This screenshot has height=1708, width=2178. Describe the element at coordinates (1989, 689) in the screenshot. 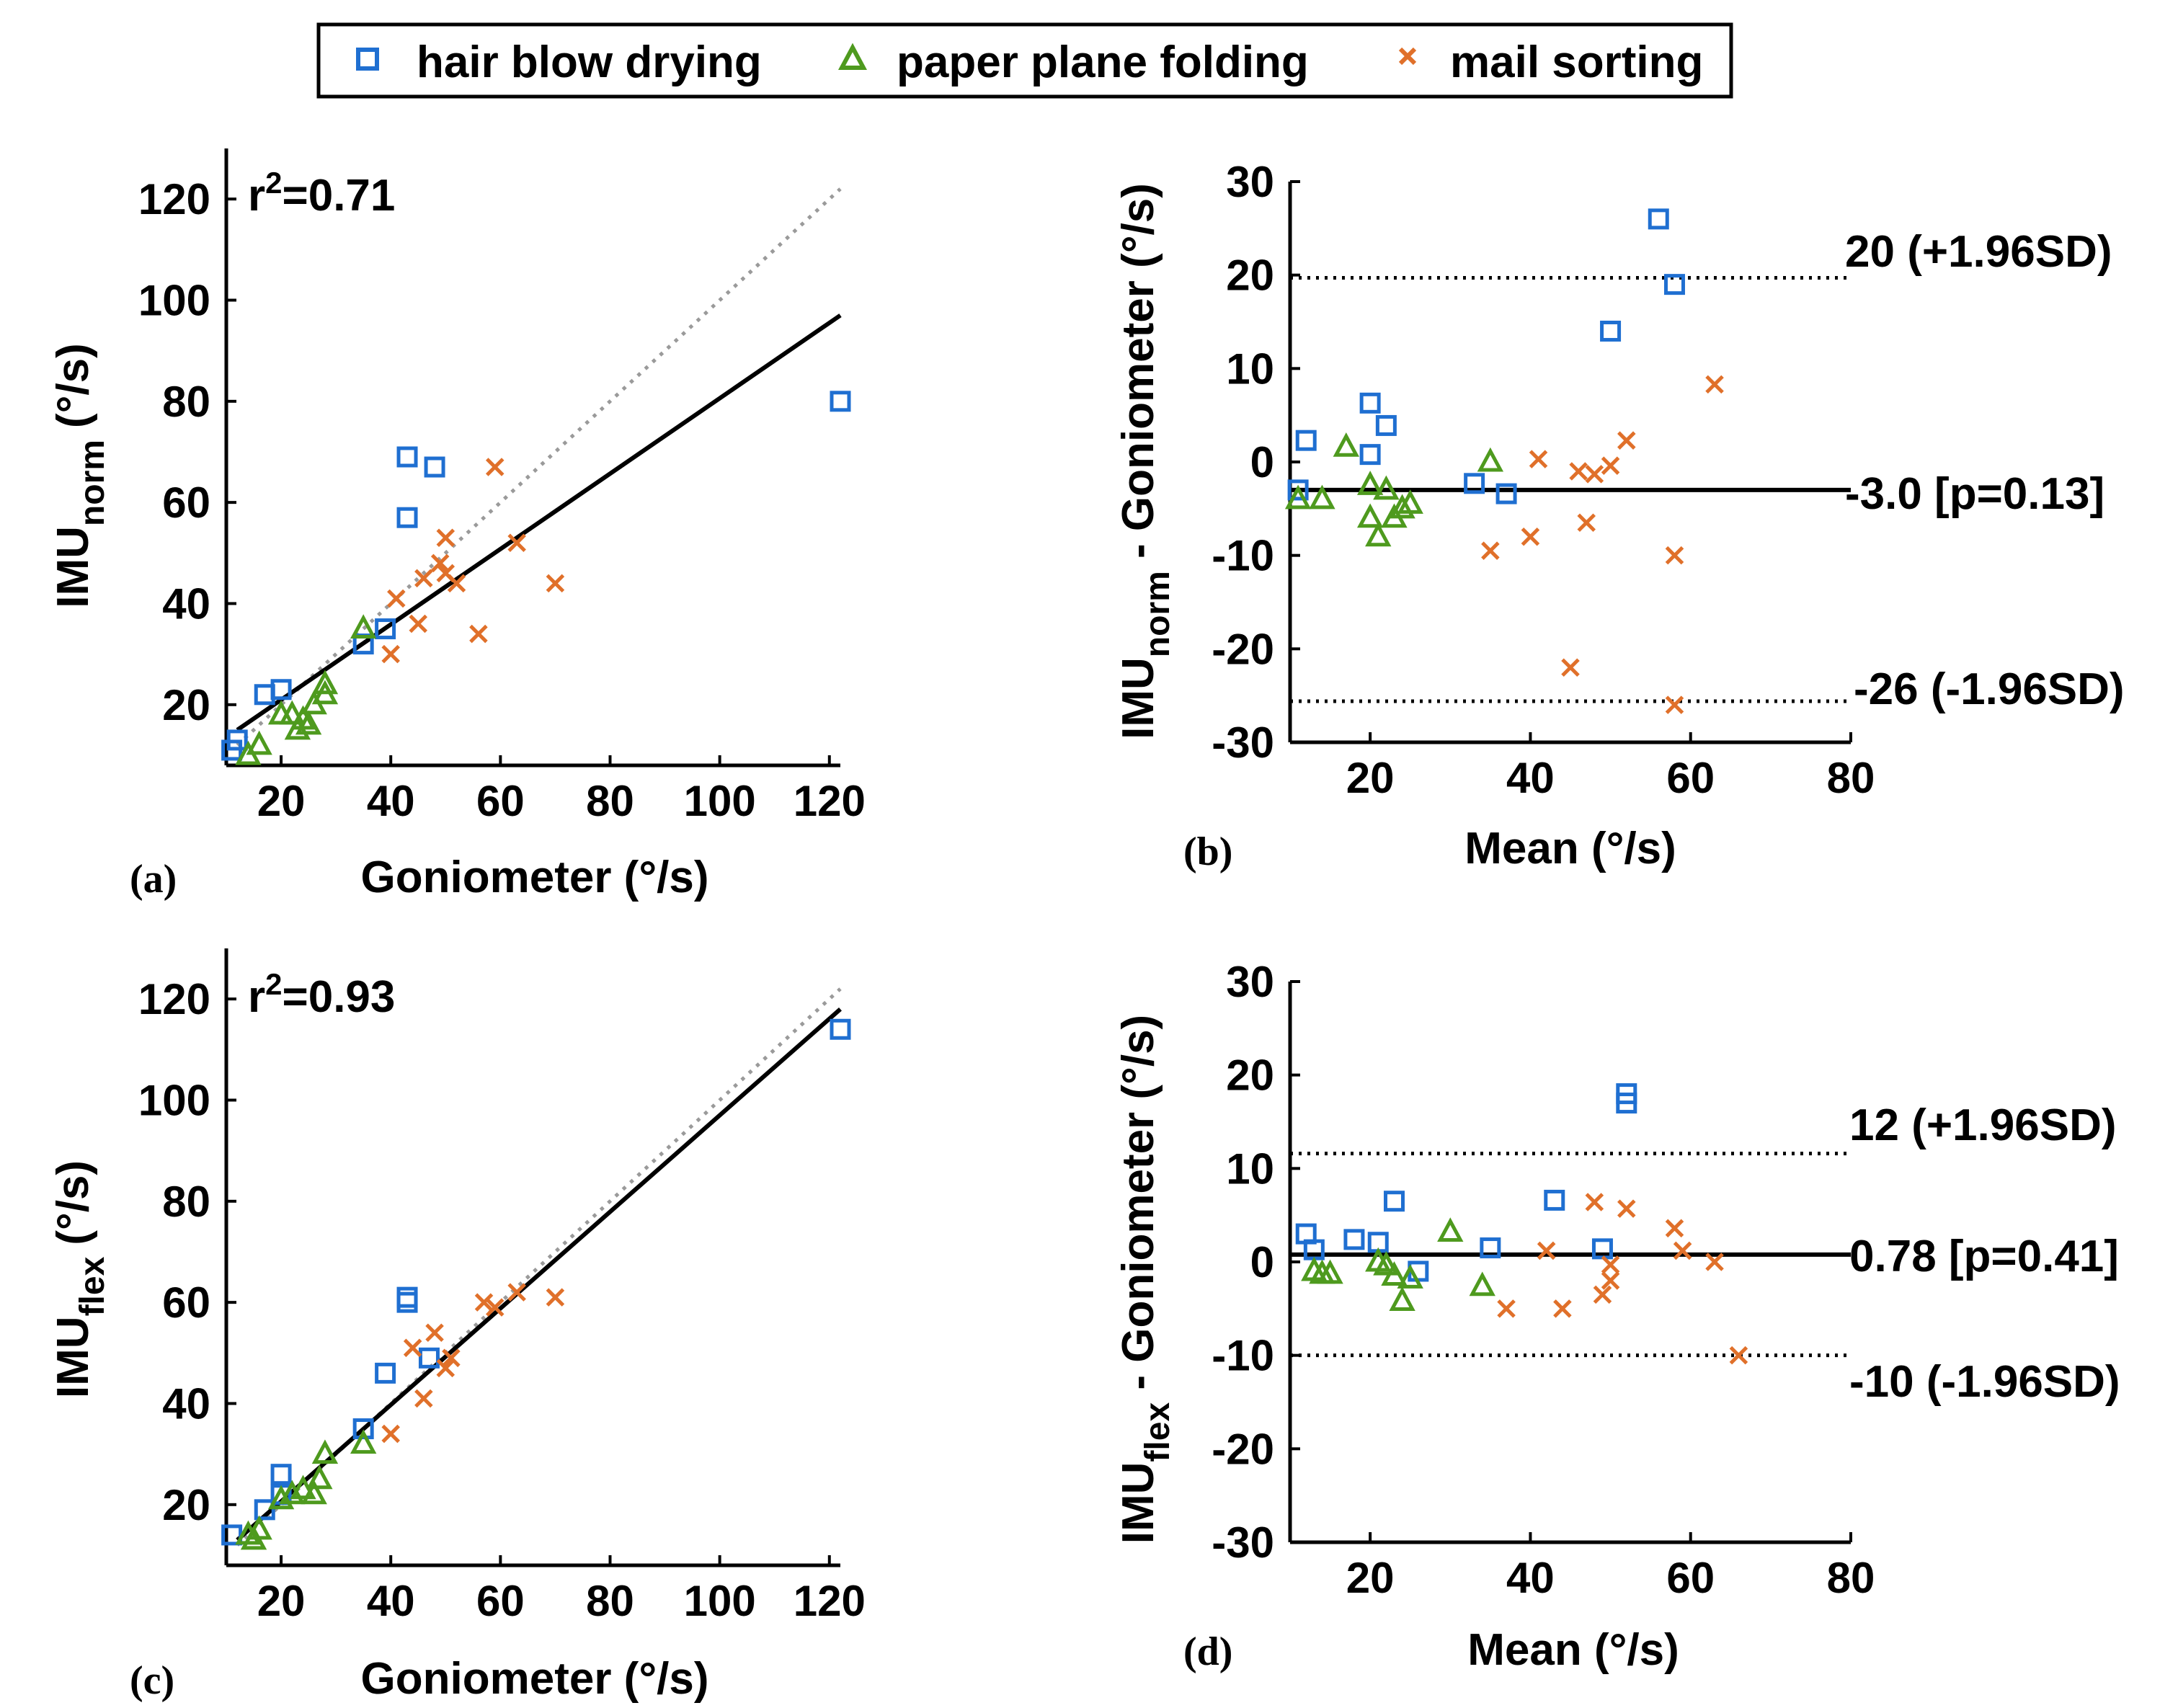

I see `lower-loa-label-b: -26 (-1.96SD)` at that location.